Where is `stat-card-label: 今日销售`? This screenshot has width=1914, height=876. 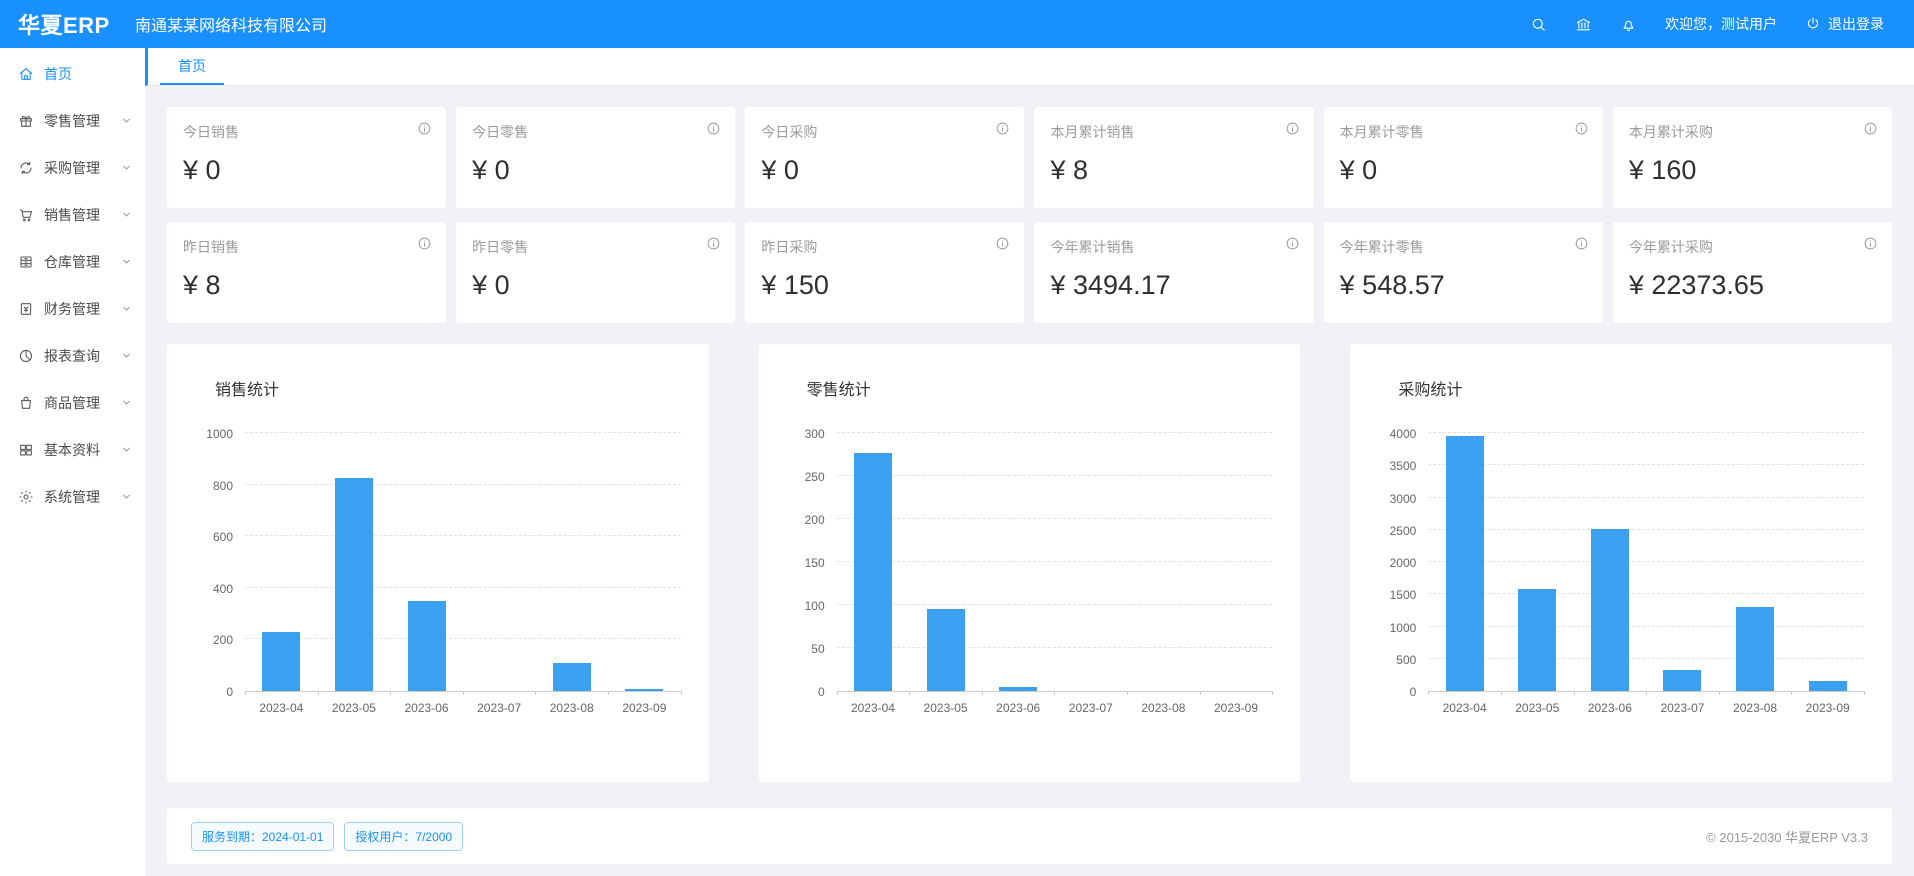
stat-card-label: 今日销售 is located at coordinates (211, 132).